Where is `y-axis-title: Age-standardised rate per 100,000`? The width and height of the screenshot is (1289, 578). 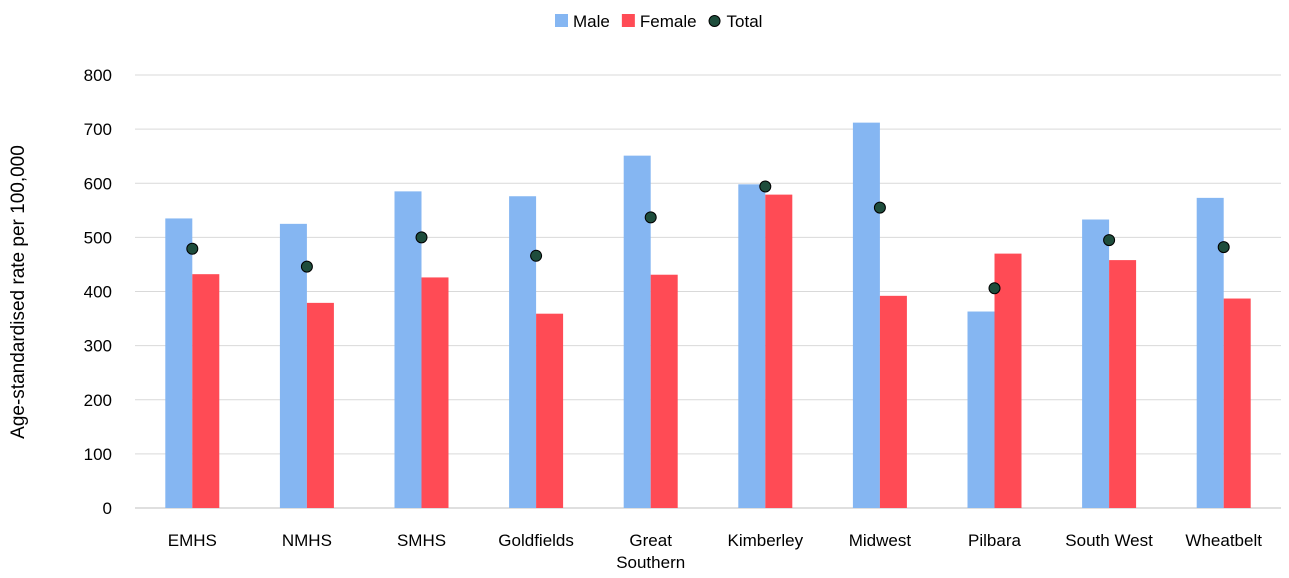
y-axis-title: Age-standardised rate per 100,000 is located at coordinates (18, 292).